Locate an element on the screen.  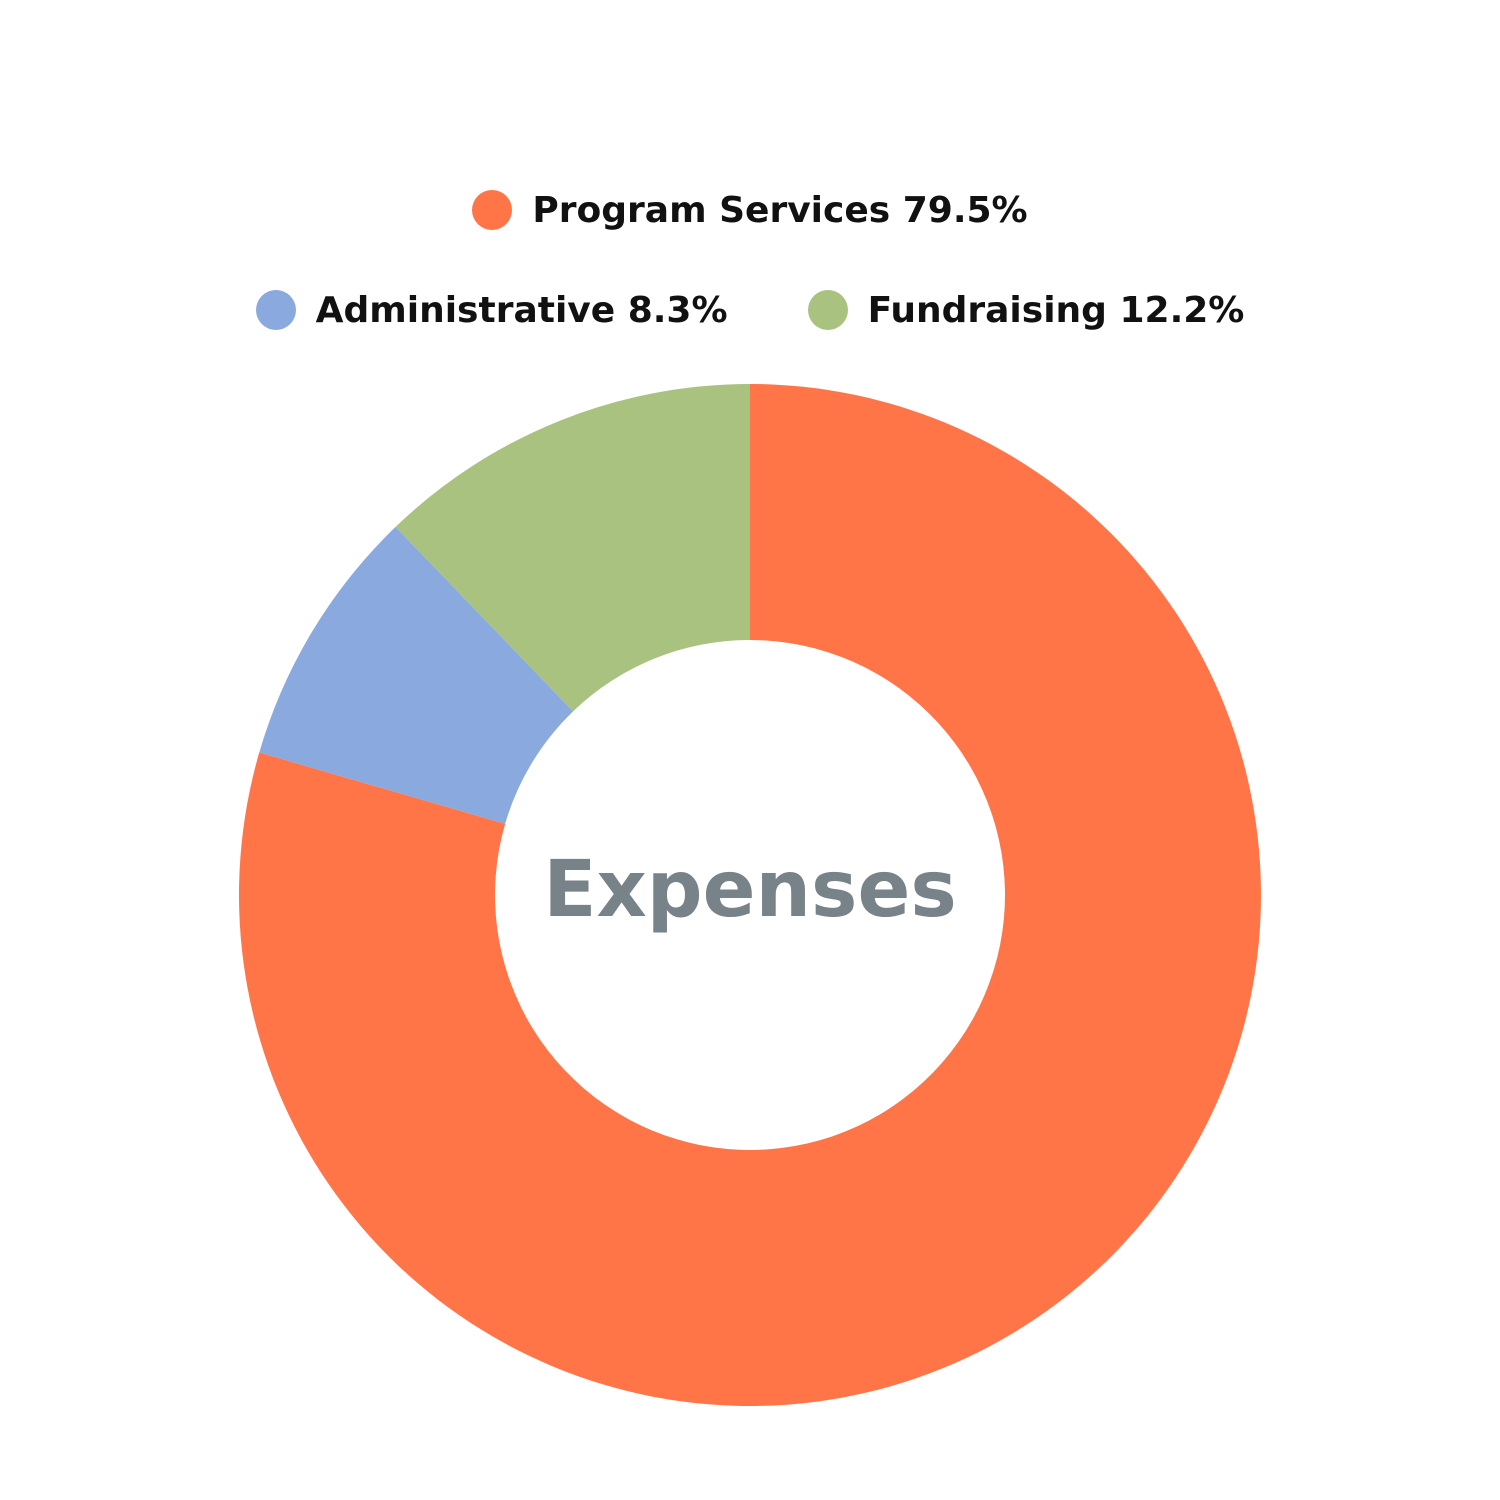
legend-item-fundraising: Fundraising 12.2% is located at coordinates (1026, 310).